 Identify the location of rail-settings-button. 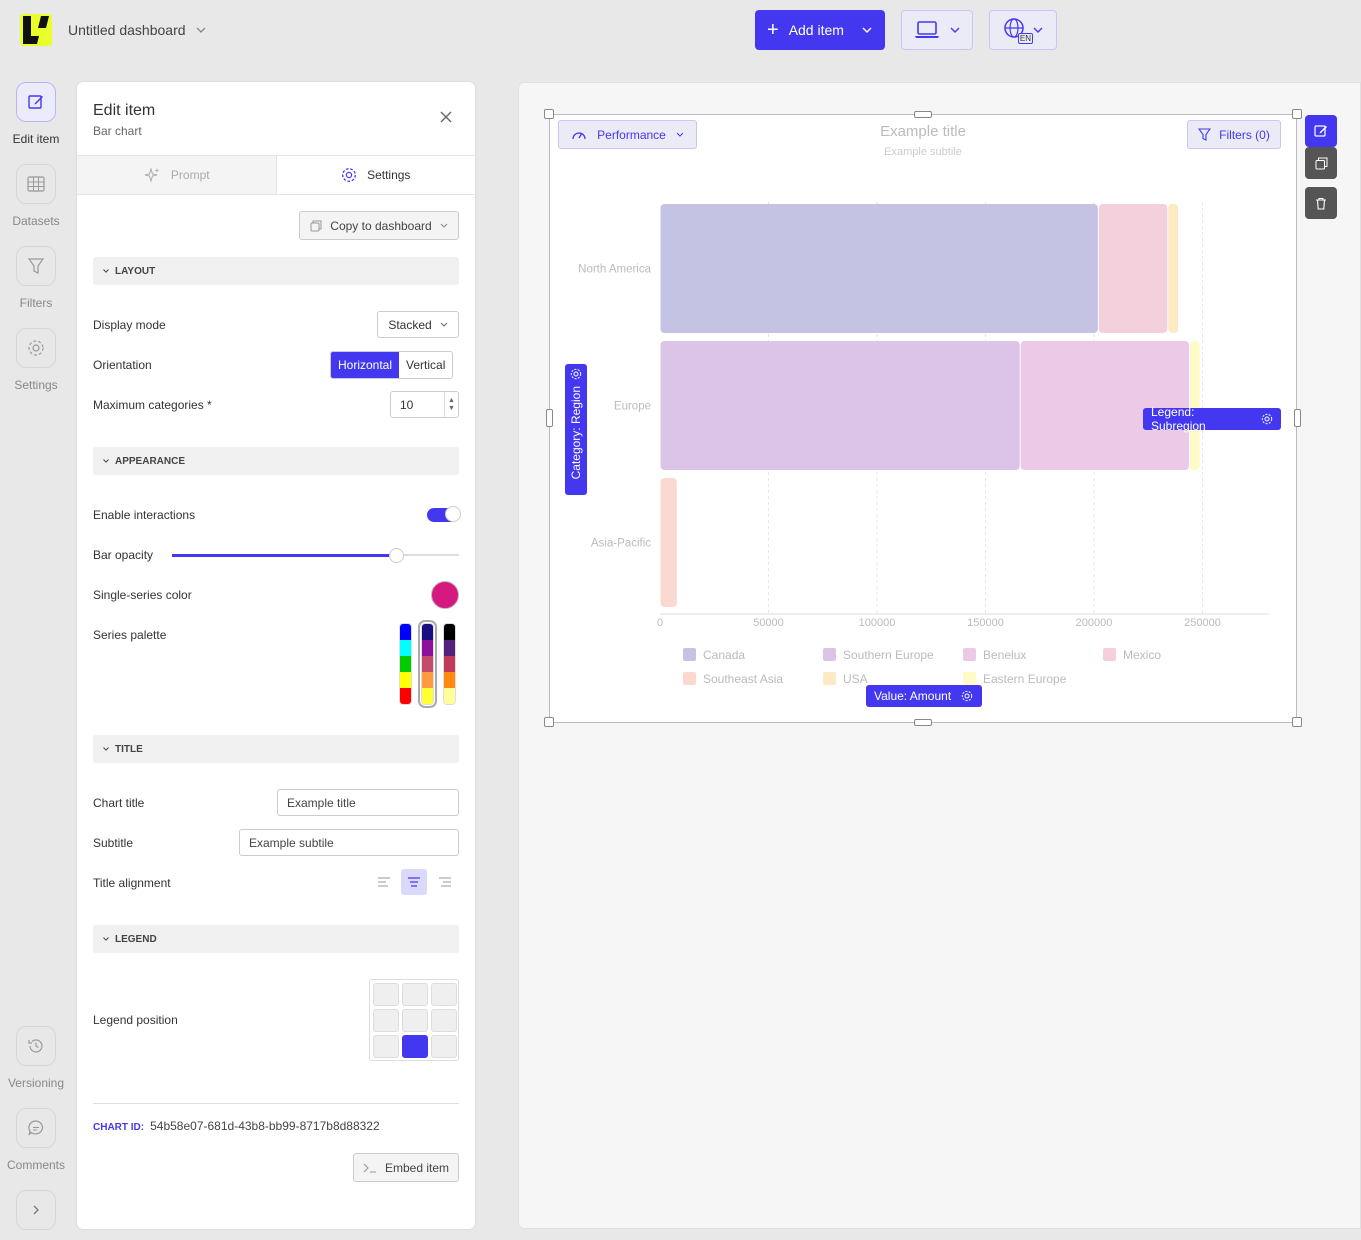
(36, 348).